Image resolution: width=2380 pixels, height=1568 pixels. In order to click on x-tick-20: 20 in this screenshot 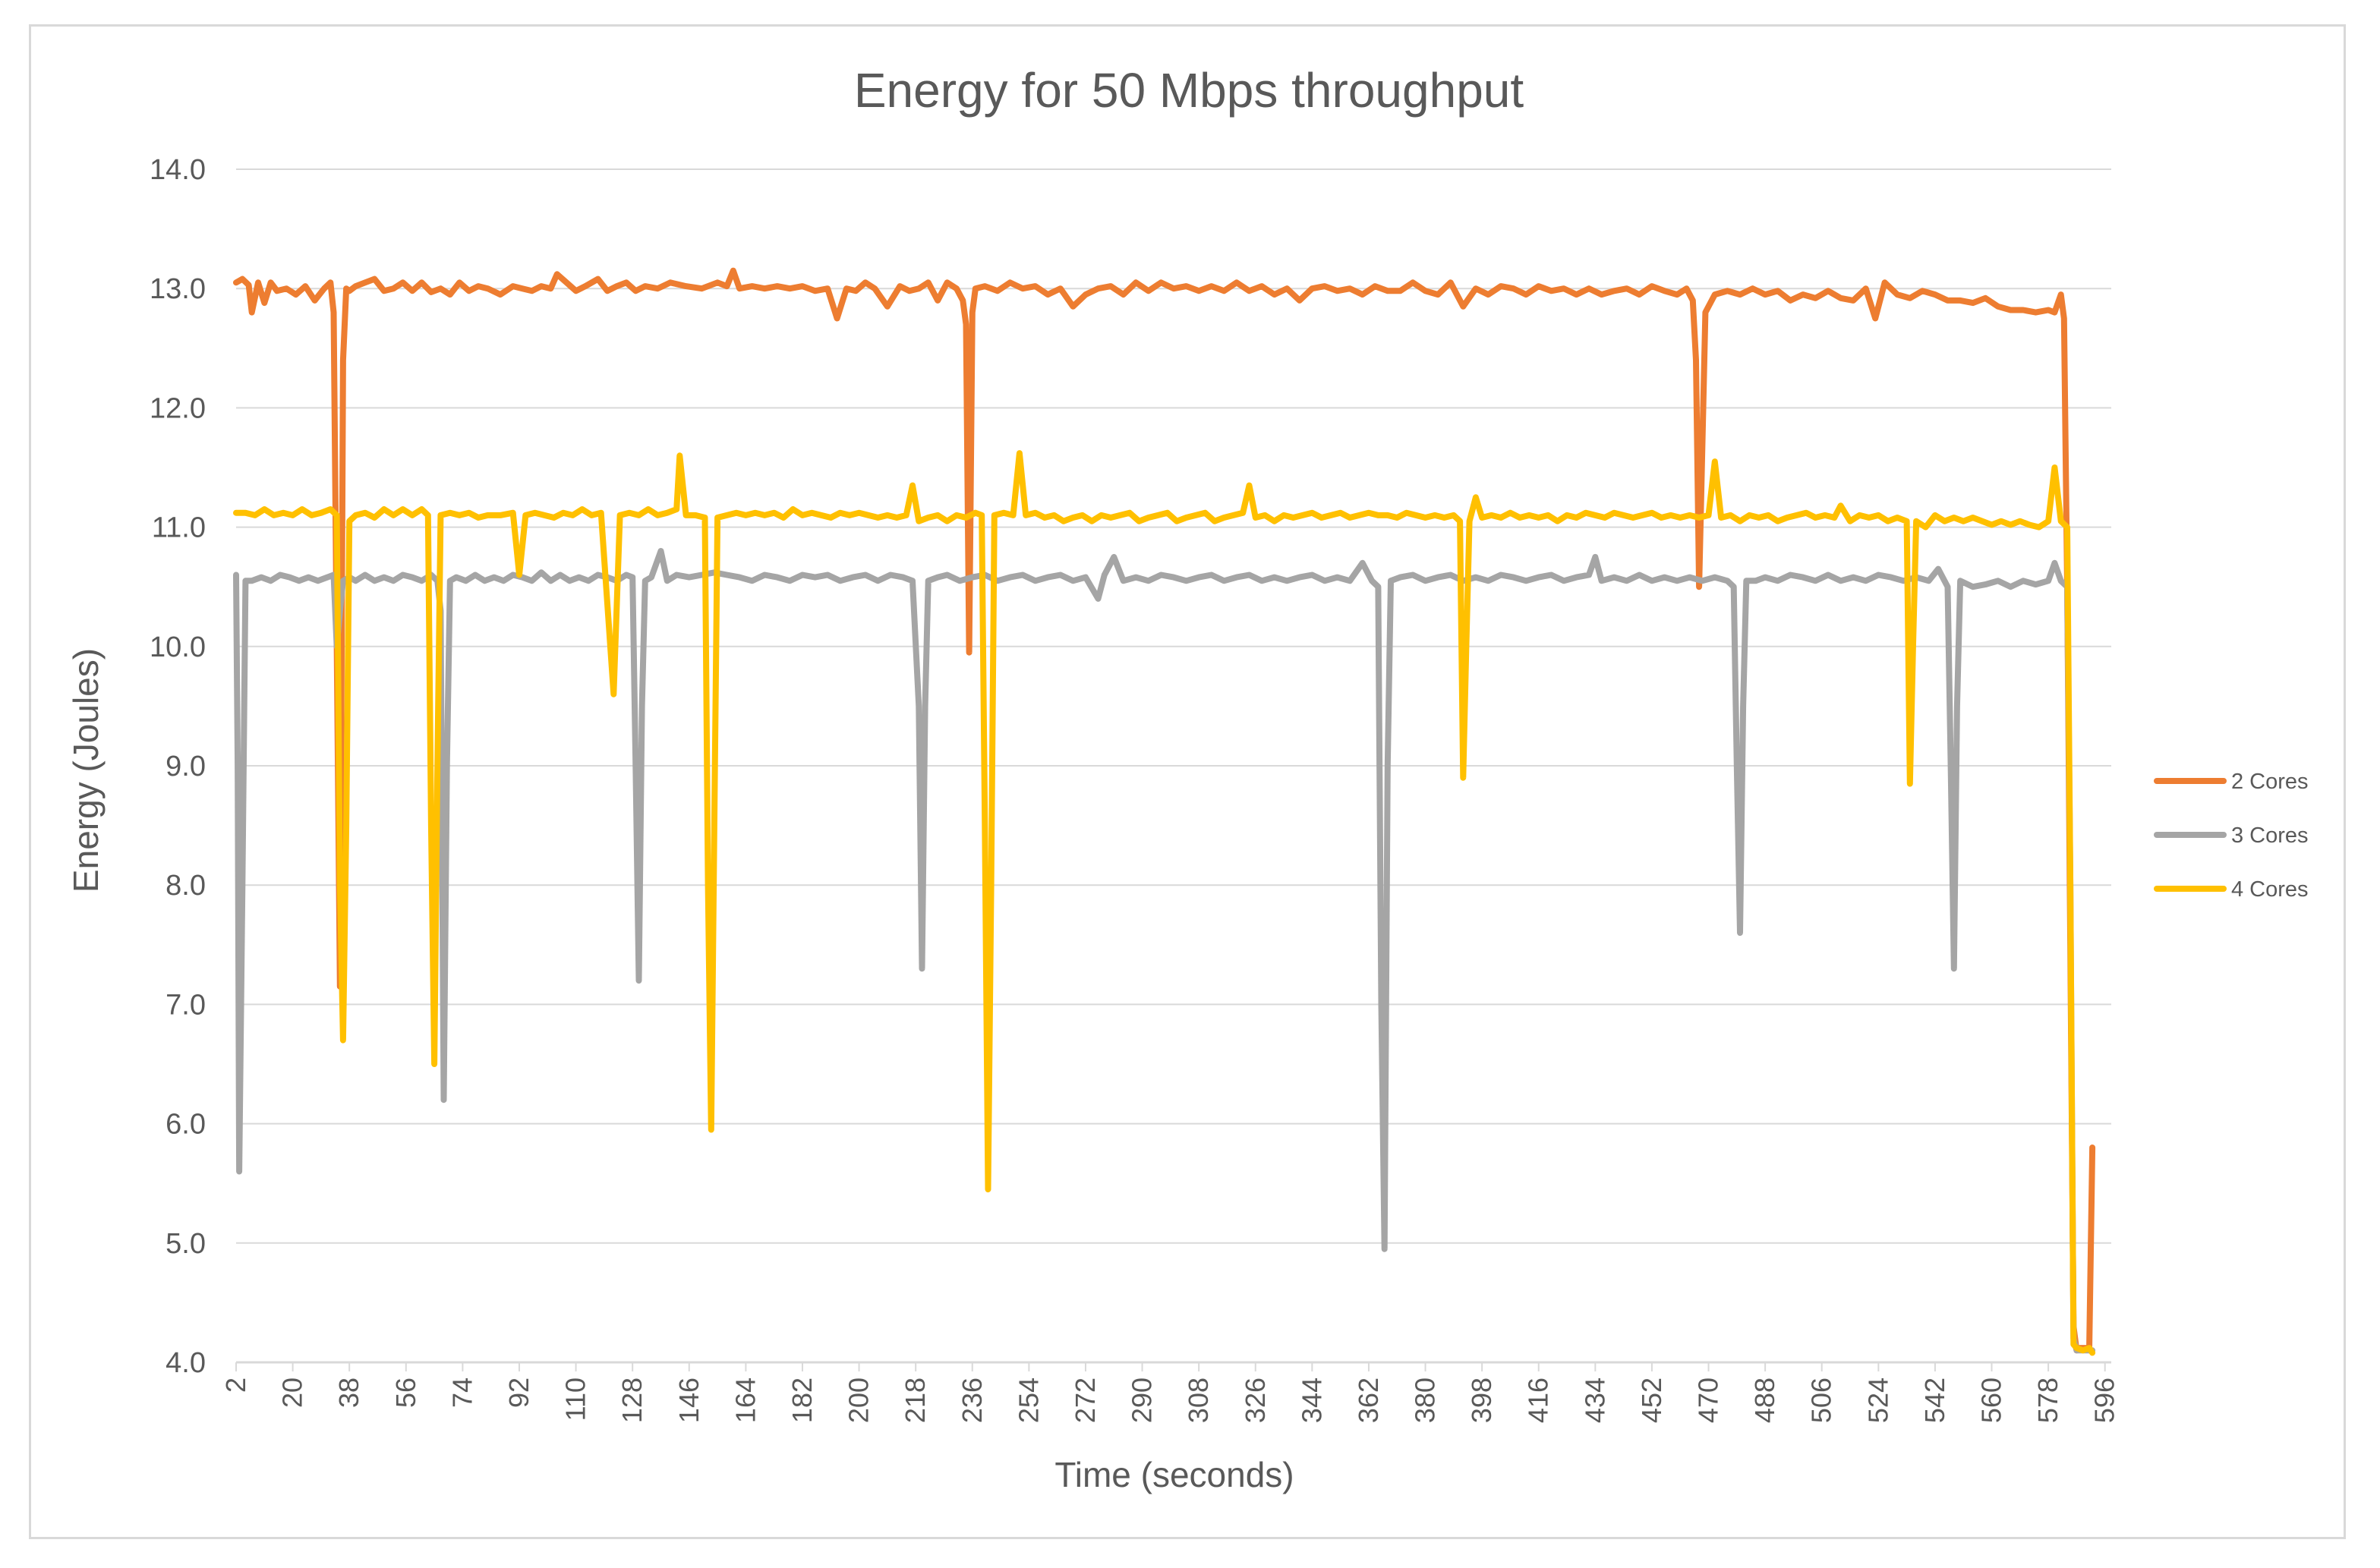, I will do `click(292, 1393)`.